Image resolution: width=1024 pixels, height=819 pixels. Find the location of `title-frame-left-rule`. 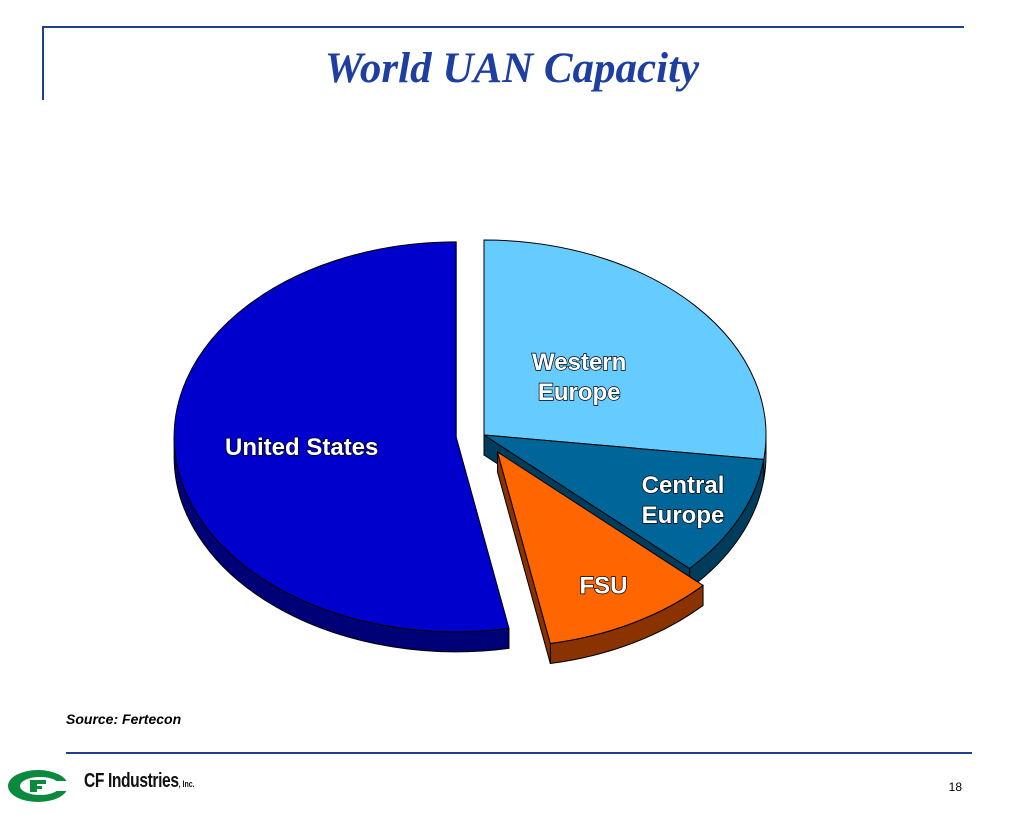

title-frame-left-rule is located at coordinates (43, 63).